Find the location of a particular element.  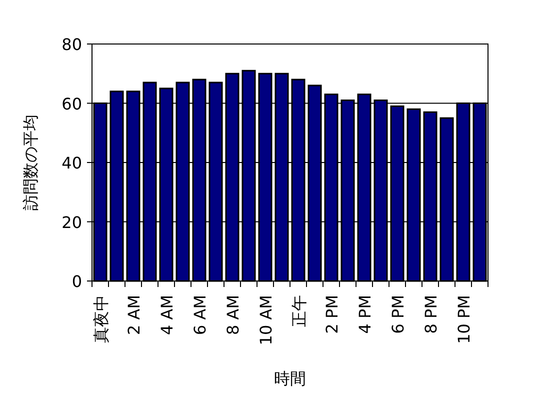

x-tick-label: 4 PM is located at coordinates (364, 314).